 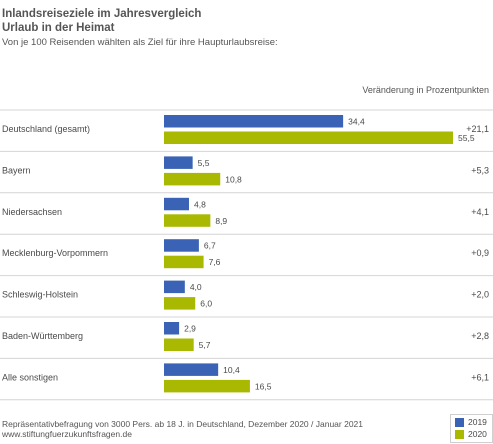 I want to click on legend-swatch-2020, so click(x=459, y=435).